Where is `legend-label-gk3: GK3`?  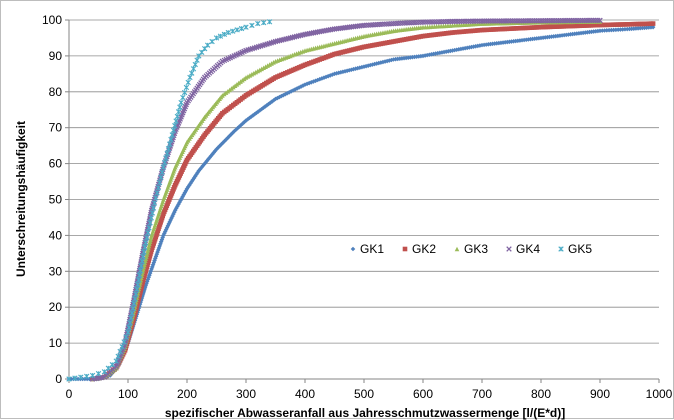 legend-label-gk3: GK3 is located at coordinates (476, 249).